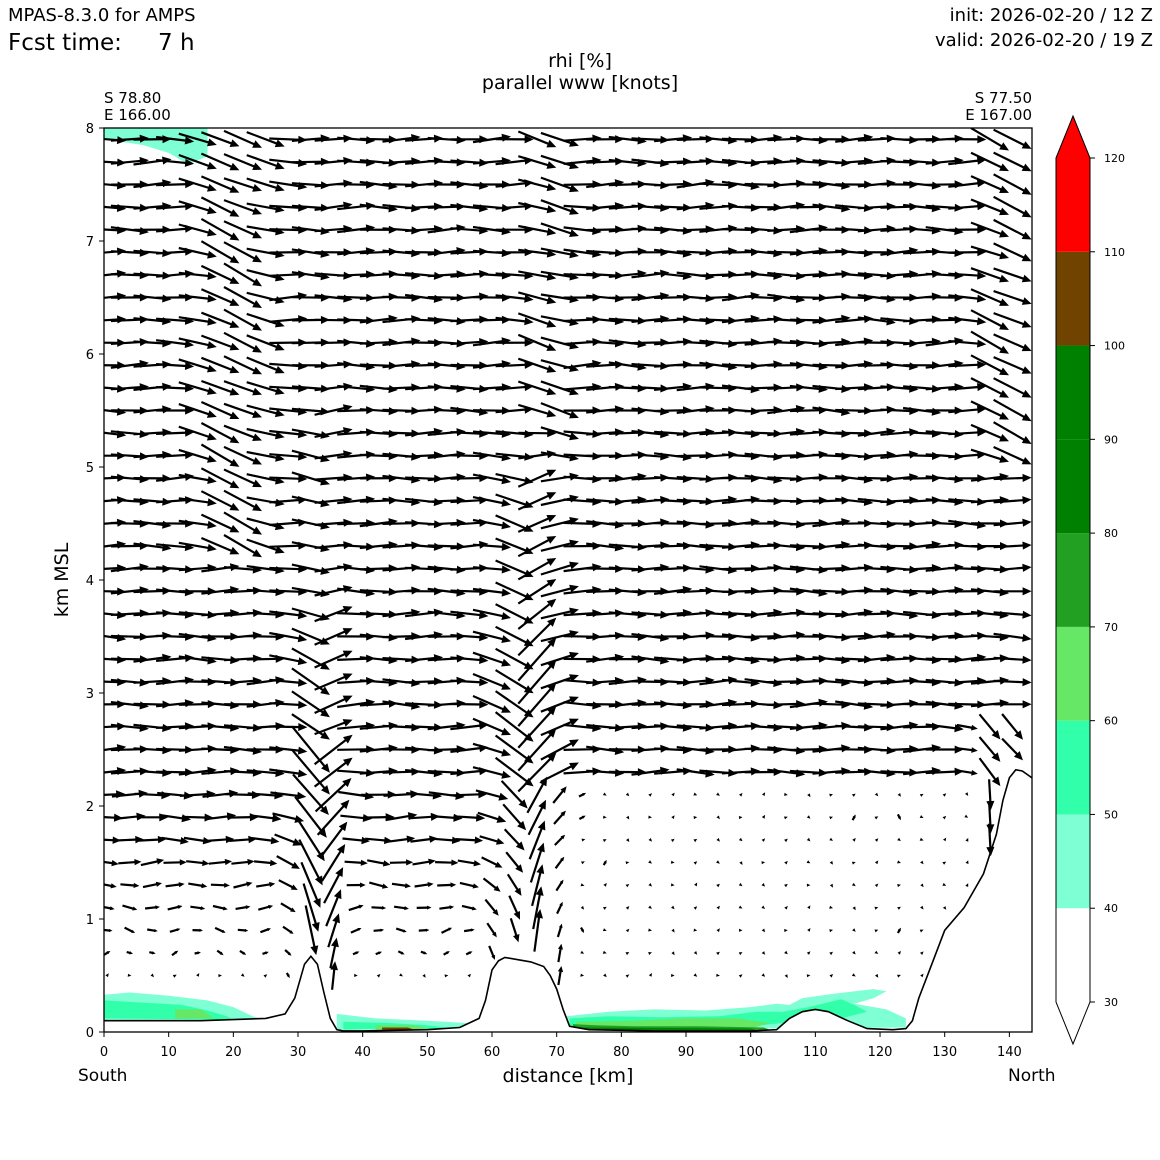 This screenshot has width=1160, height=1160. I want to click on y-tick-label: 1, so click(90, 920).